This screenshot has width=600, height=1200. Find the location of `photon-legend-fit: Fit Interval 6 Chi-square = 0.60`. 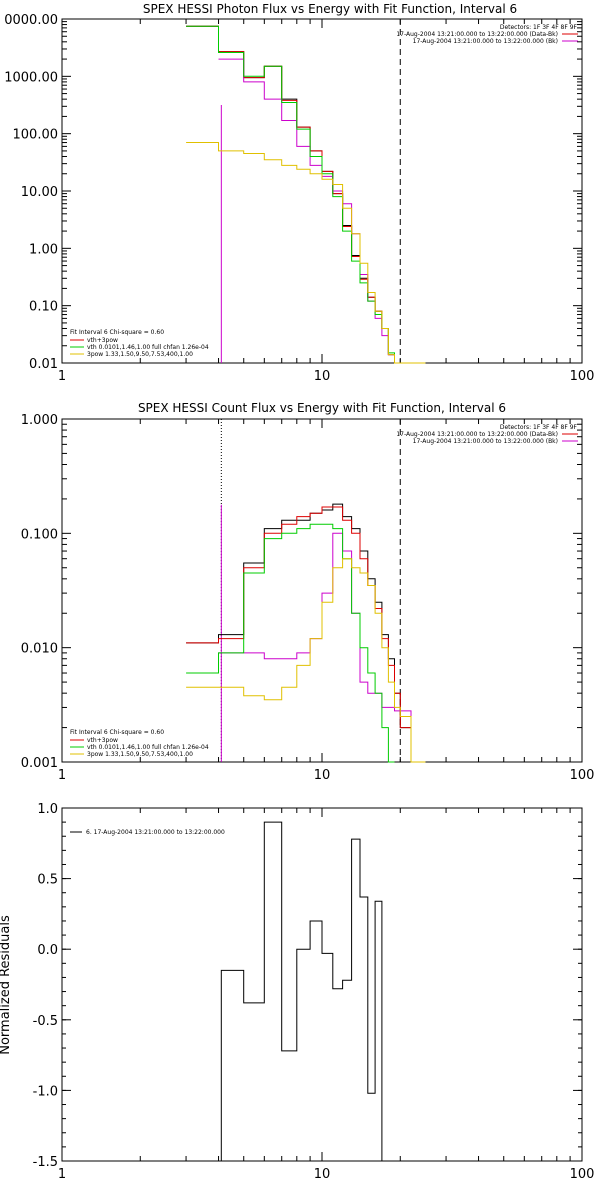

photon-legend-fit: Fit Interval 6 Chi-square = 0.60 is located at coordinates (117, 332).